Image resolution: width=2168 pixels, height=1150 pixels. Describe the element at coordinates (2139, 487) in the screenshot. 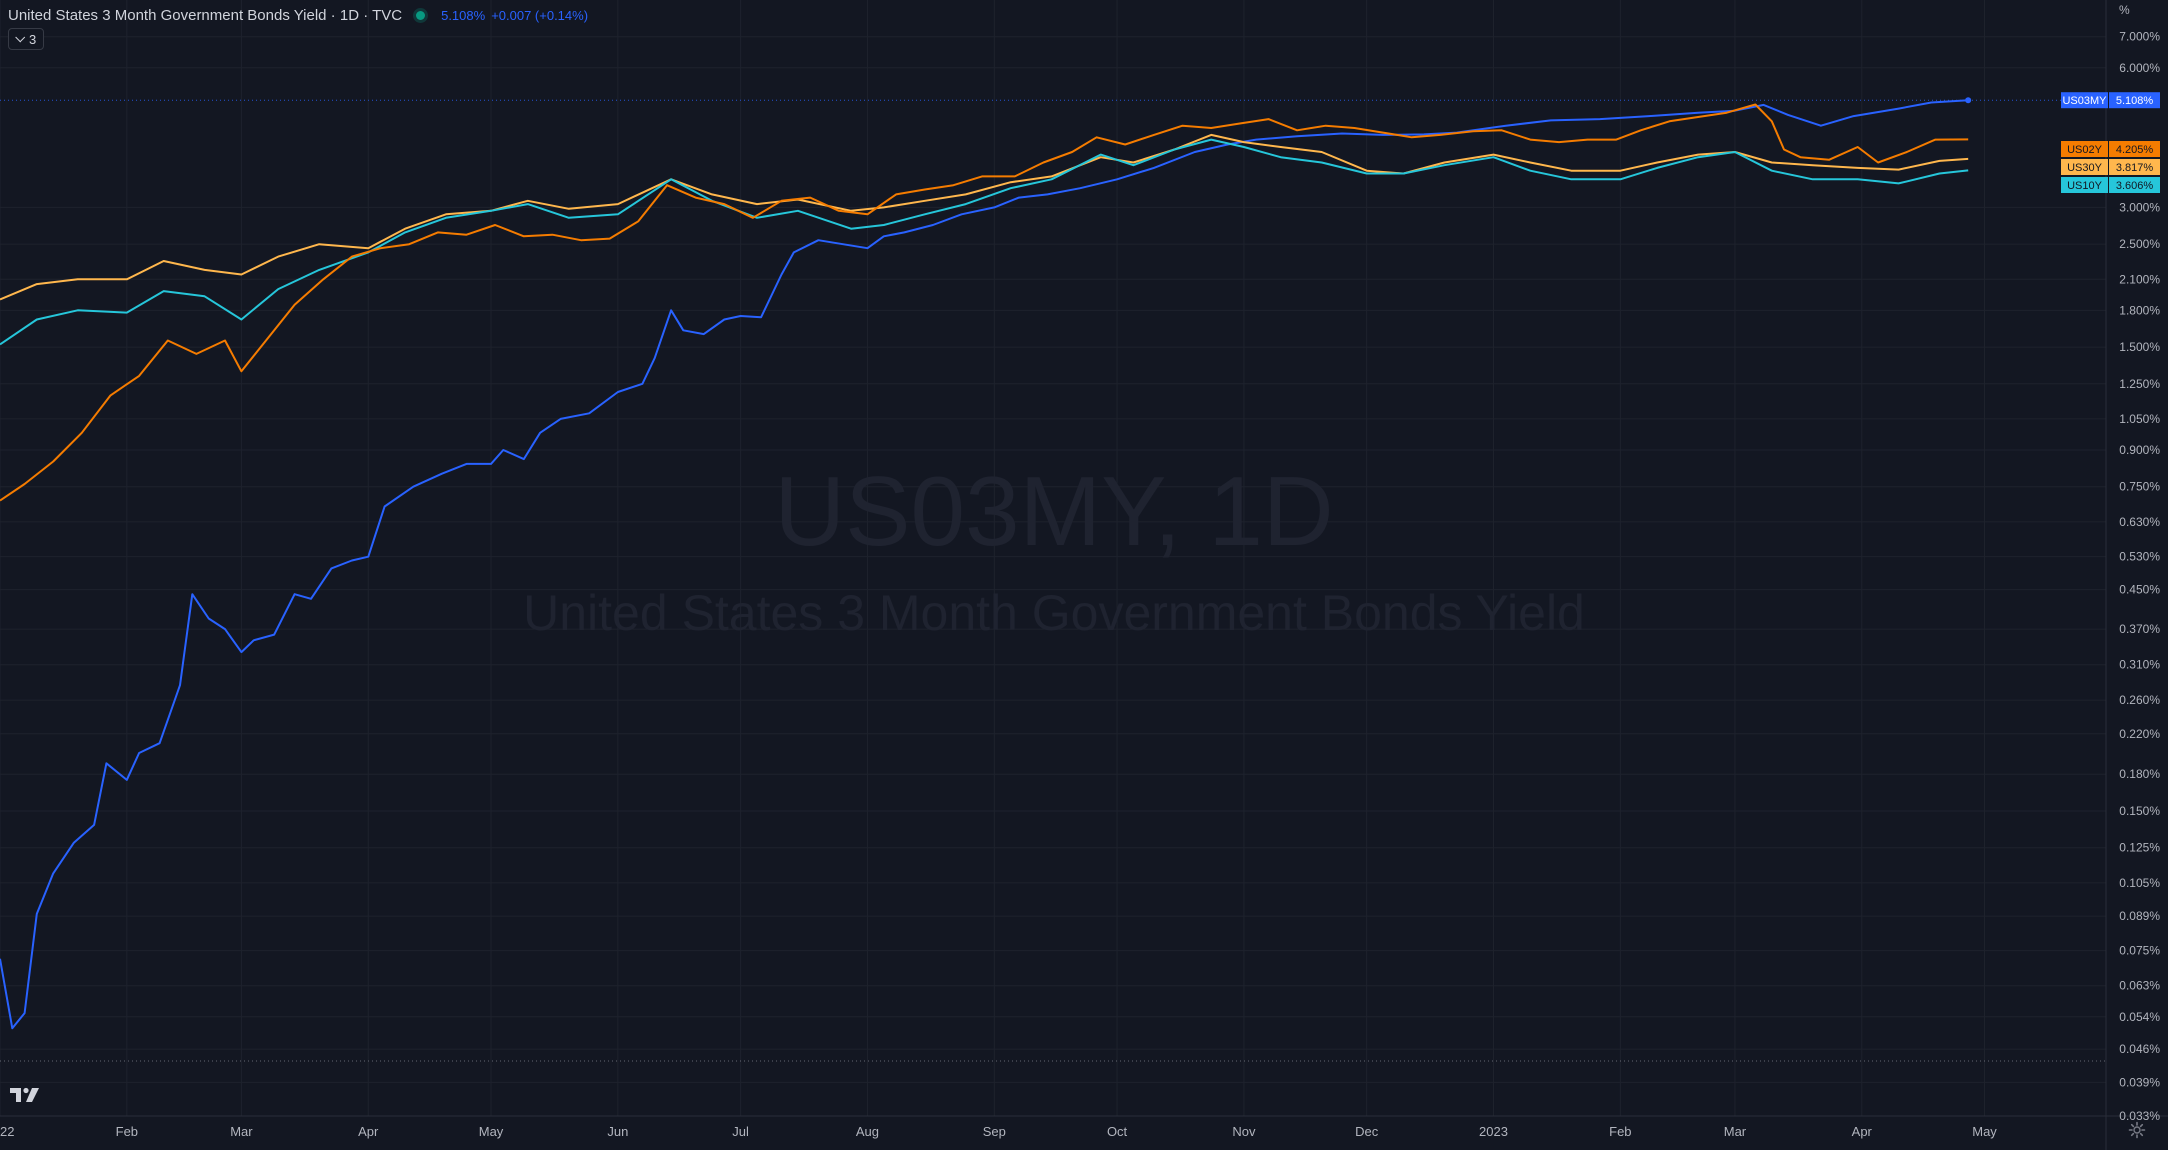

I see `y-tick-label: 0.750%` at that location.